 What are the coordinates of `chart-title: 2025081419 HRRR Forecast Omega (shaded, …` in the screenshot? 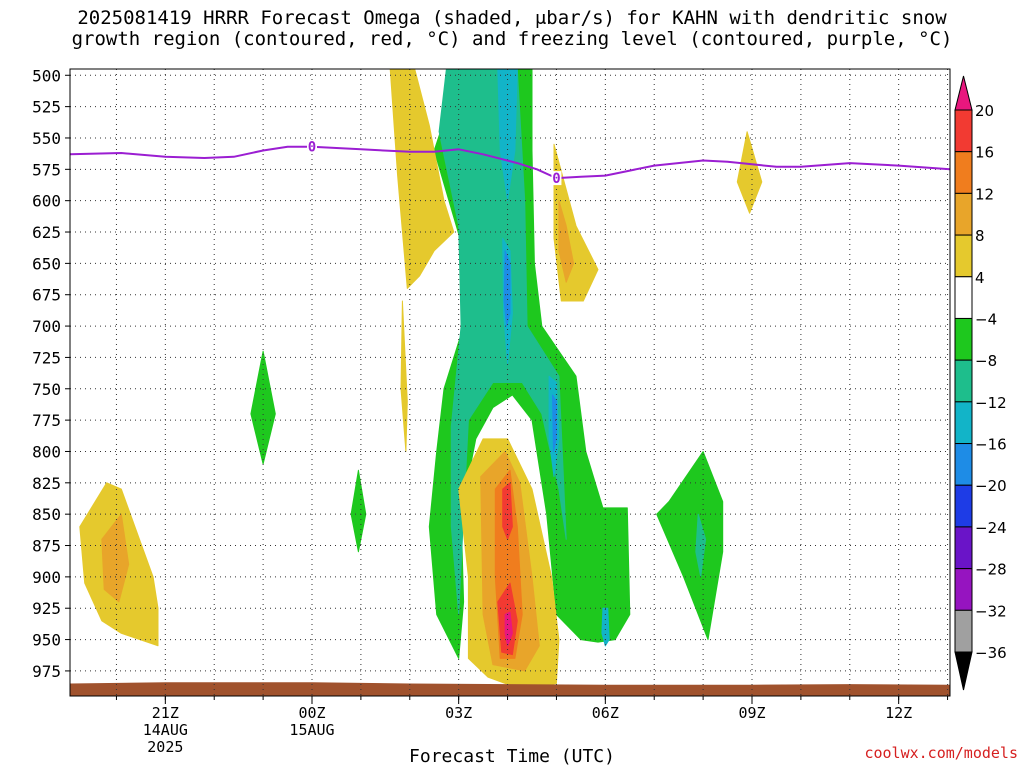 It's located at (512, 29).